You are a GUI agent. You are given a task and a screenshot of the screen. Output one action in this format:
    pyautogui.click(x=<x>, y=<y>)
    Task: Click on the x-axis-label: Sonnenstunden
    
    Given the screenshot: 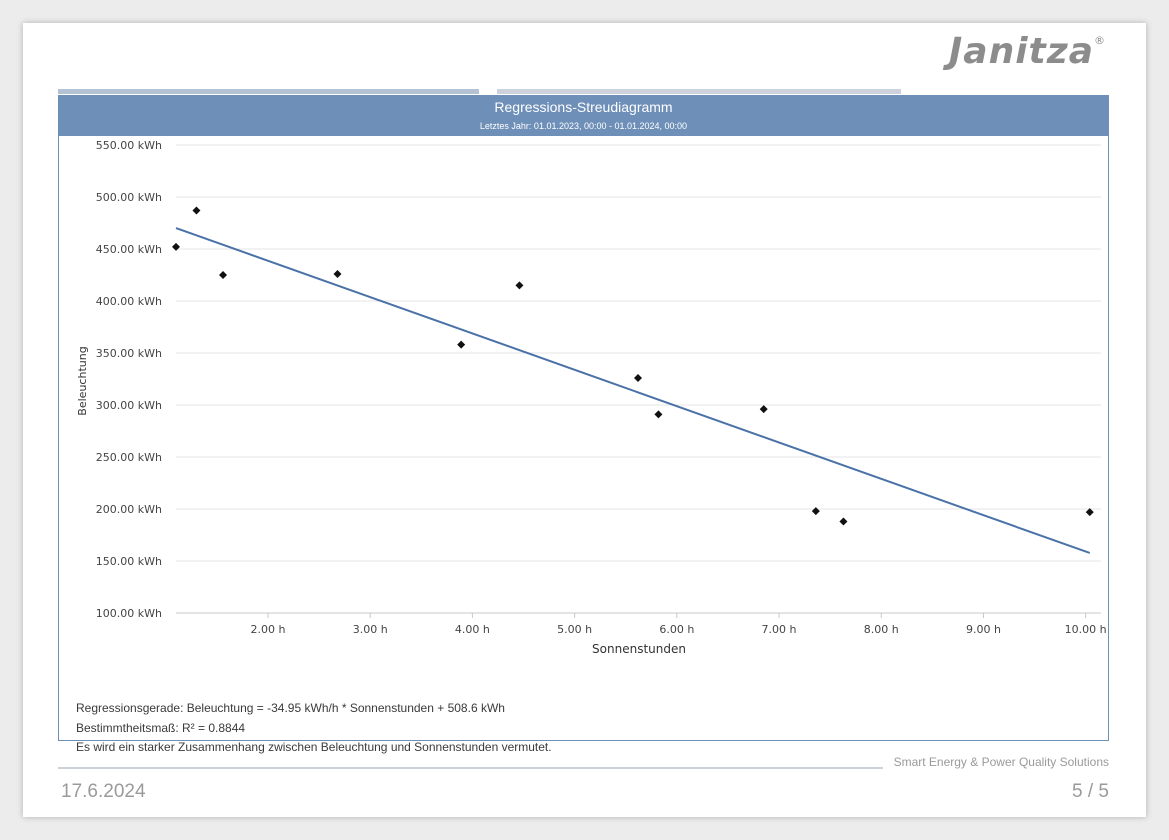 What is the action you would take?
    pyautogui.click(x=639, y=649)
    